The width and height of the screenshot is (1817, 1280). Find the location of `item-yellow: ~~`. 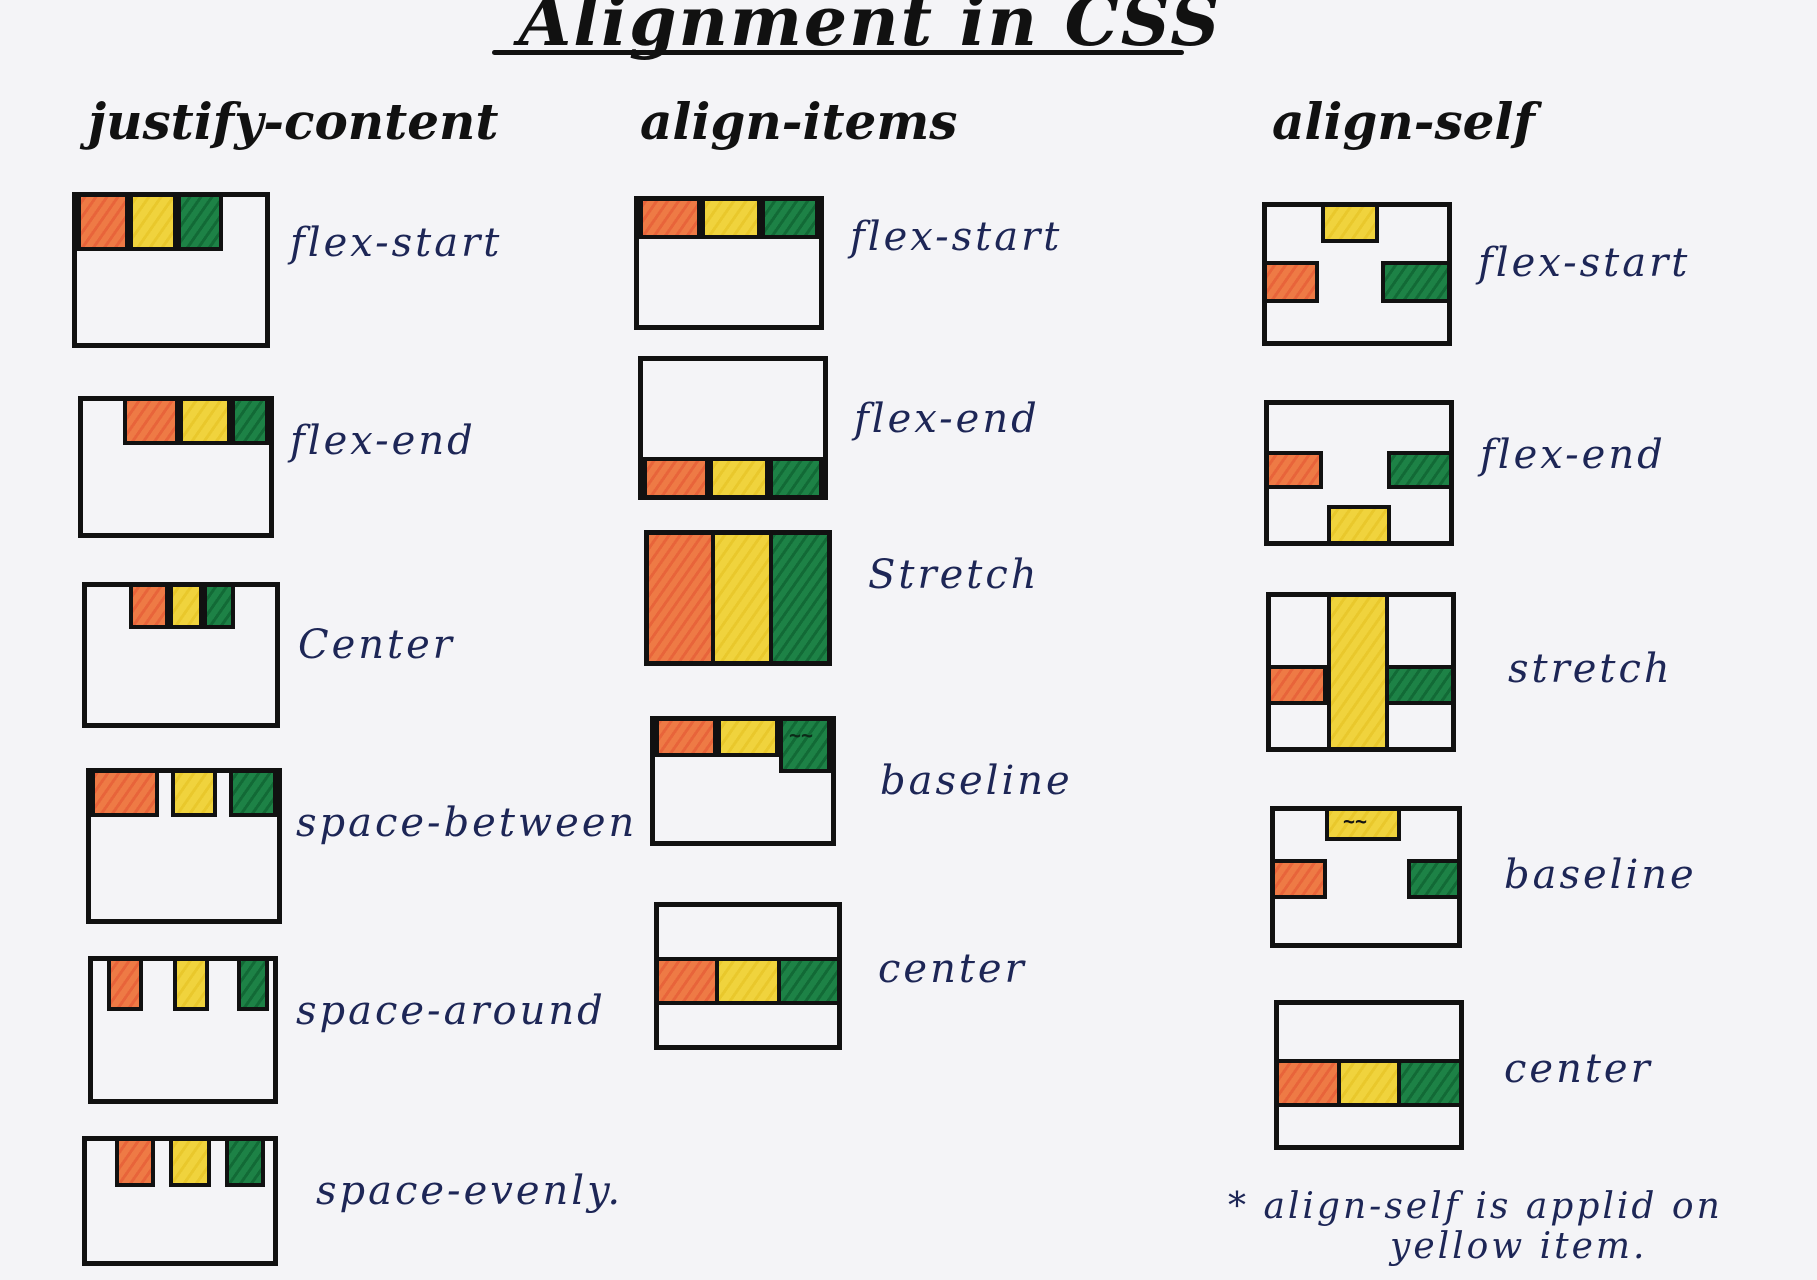

item-yellow: ~~ is located at coordinates (1363, 826).